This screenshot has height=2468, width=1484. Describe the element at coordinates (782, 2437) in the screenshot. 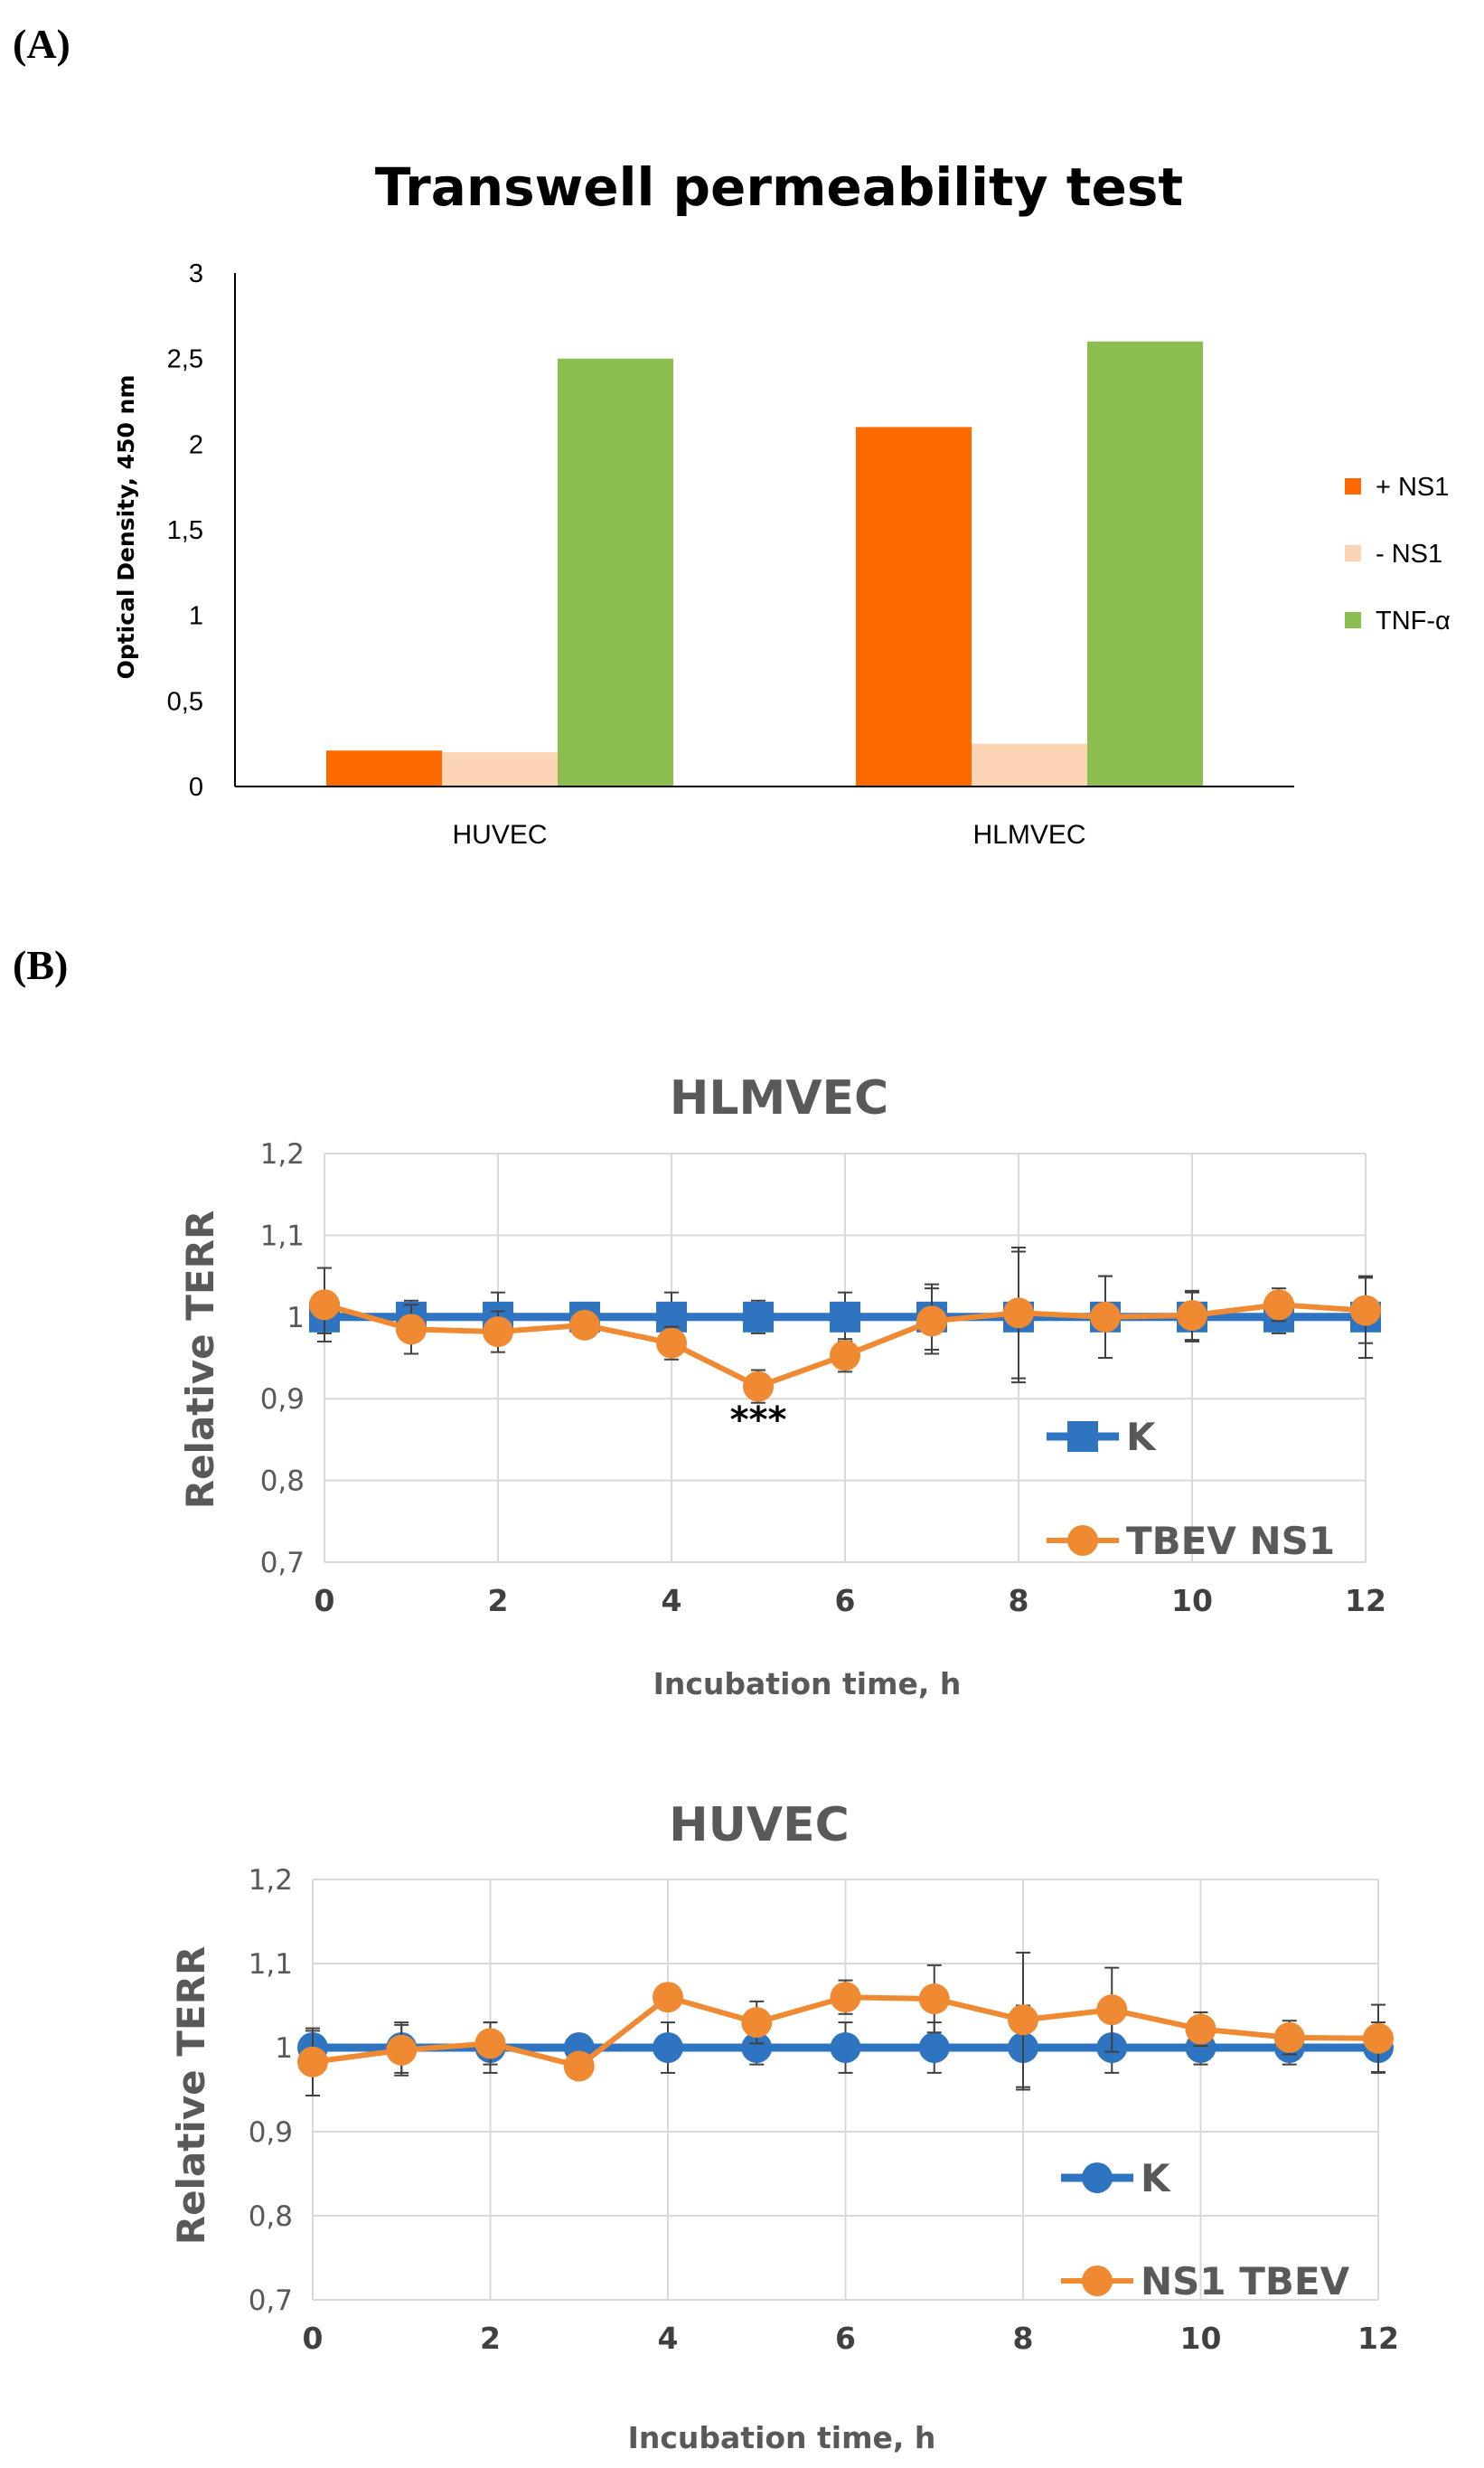

I see `chart-b2-xlabel: Incubation time, h` at that location.